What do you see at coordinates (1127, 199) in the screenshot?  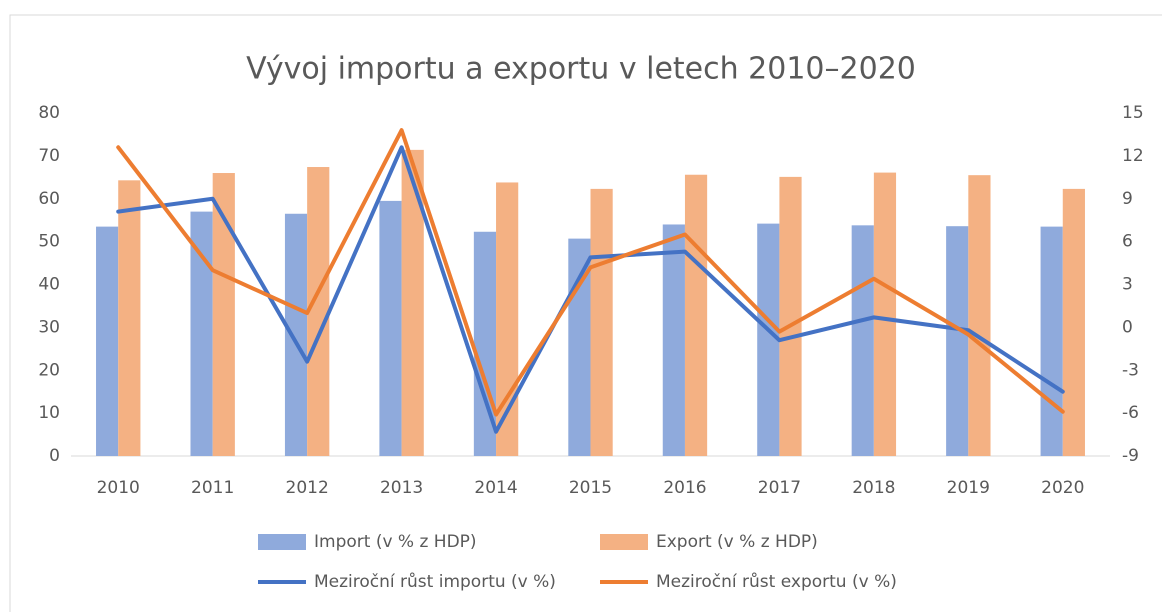 I see `y2-tick-label: 9` at bounding box center [1127, 199].